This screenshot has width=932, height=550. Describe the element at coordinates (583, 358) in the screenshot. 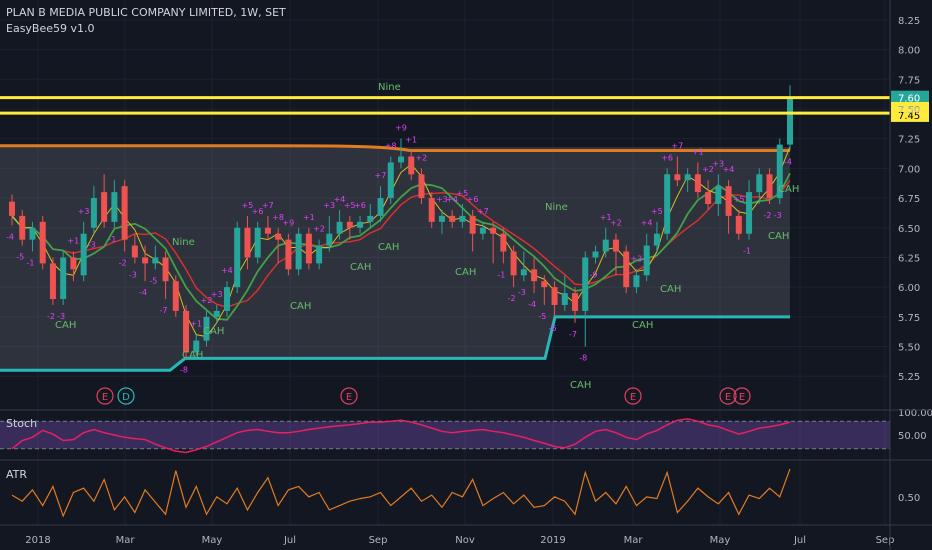

I see `count-label: -8` at that location.